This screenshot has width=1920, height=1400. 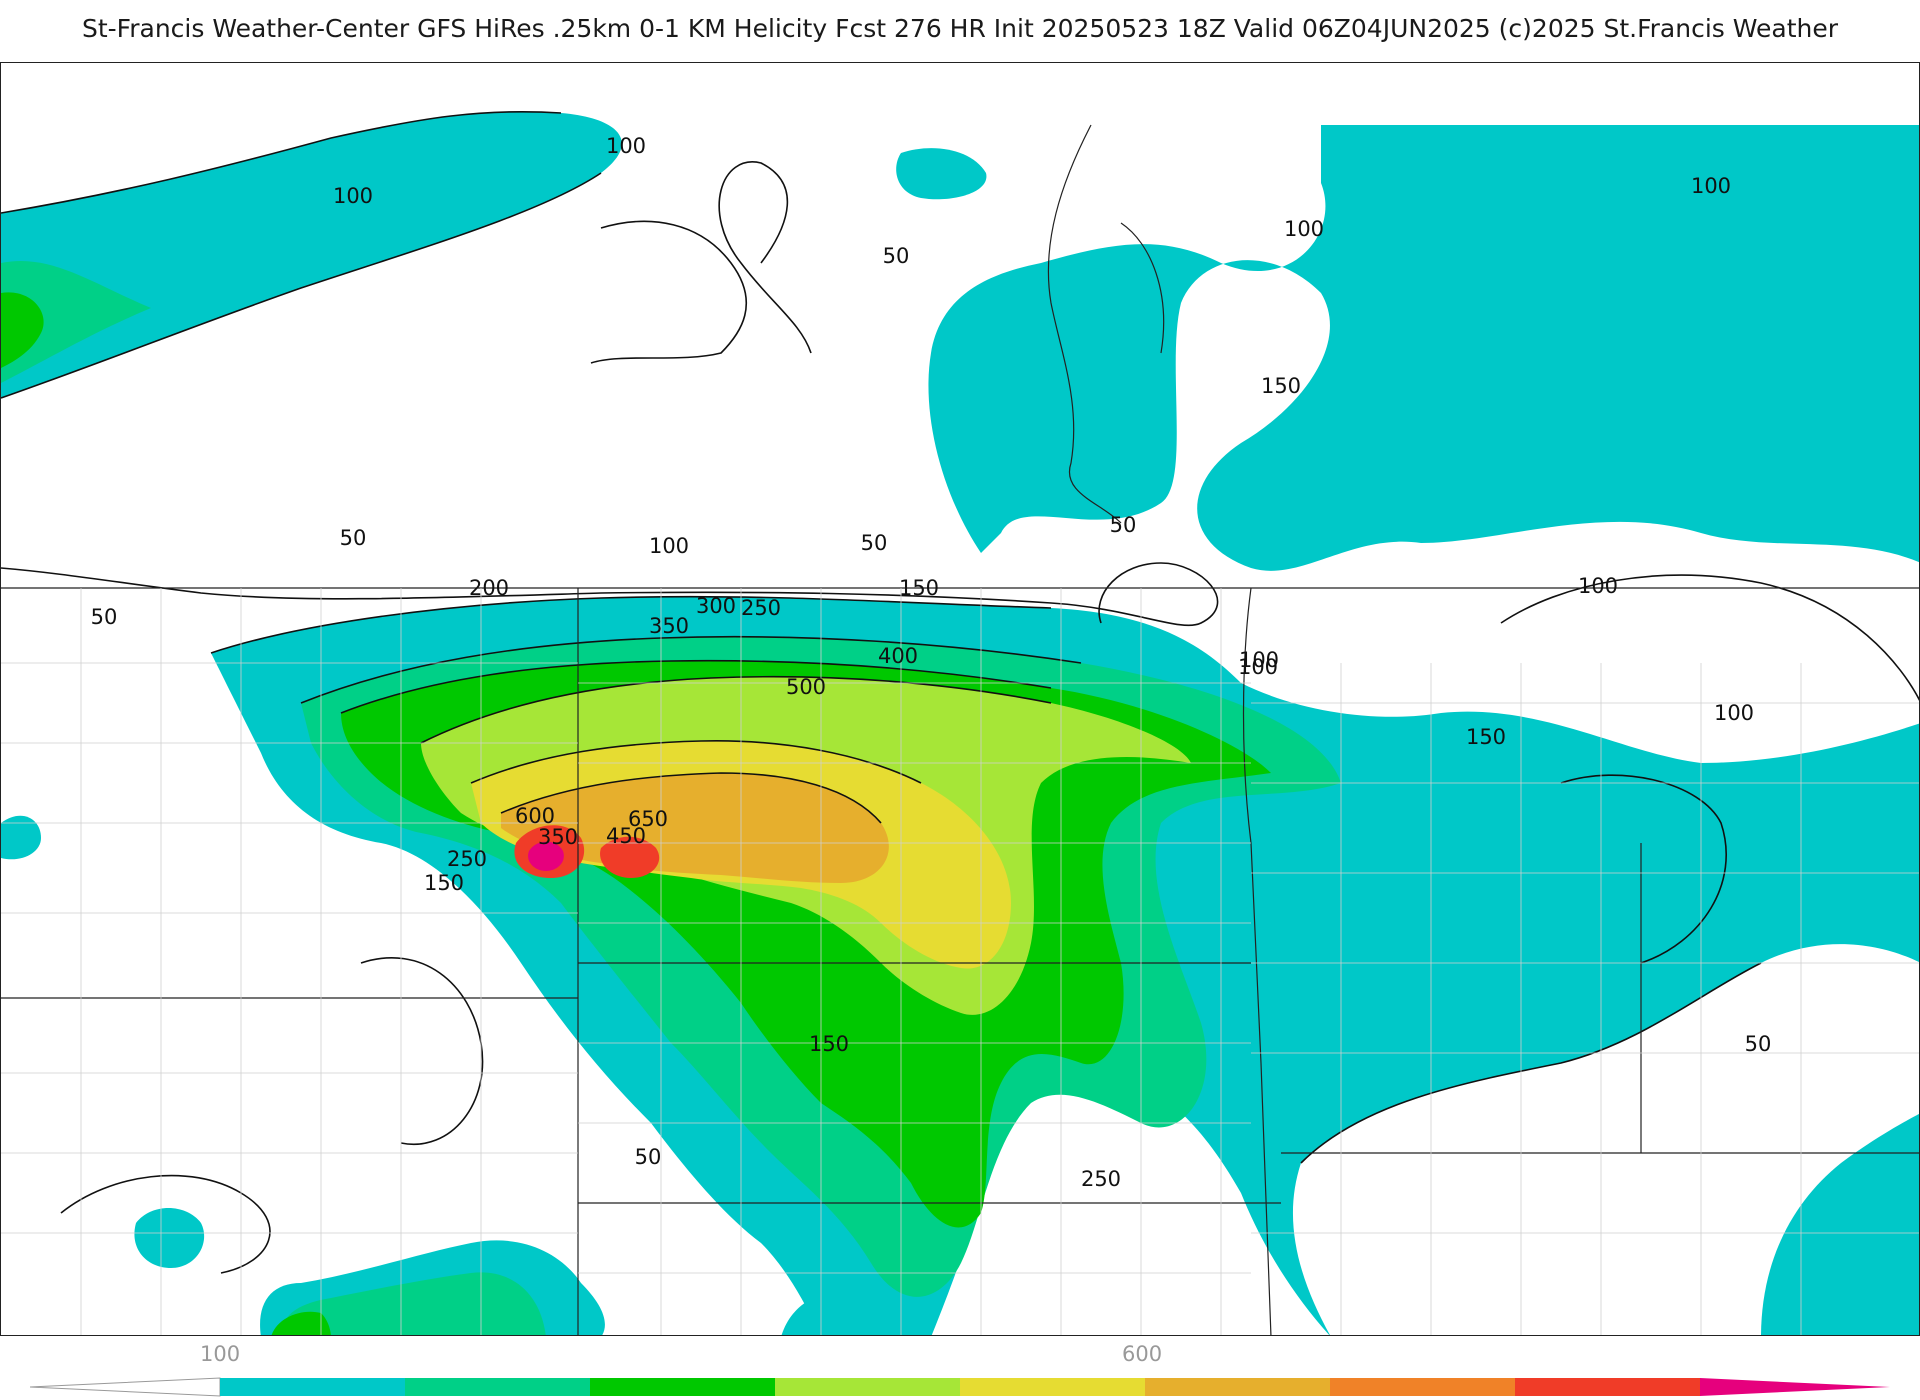 I want to click on fill-region-100-se, so click(x=1840, y=1224).